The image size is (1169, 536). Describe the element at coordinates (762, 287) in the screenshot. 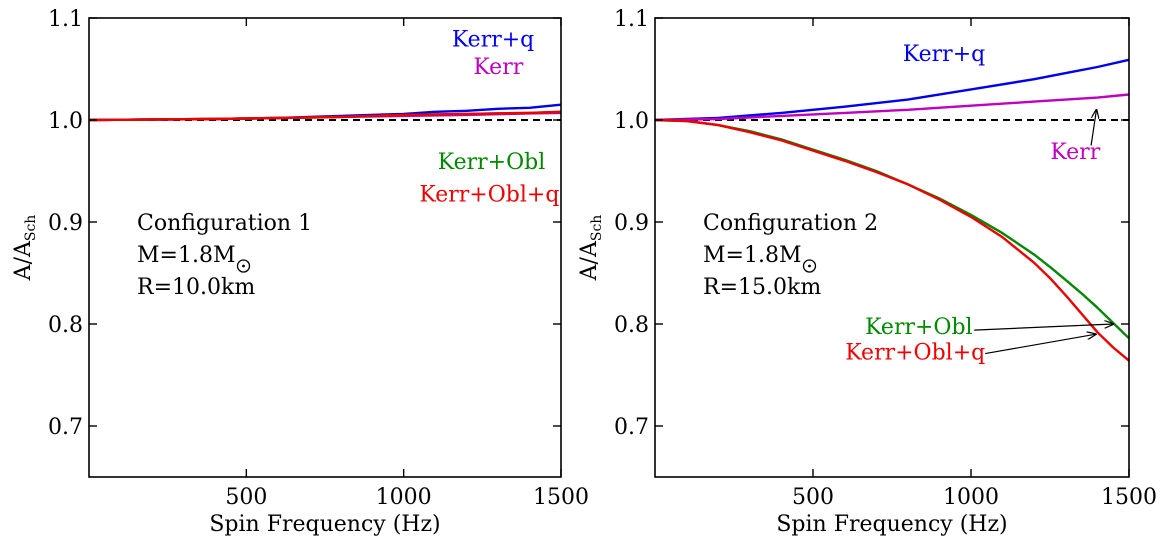

I see `config-line-3: R=15.0km` at that location.